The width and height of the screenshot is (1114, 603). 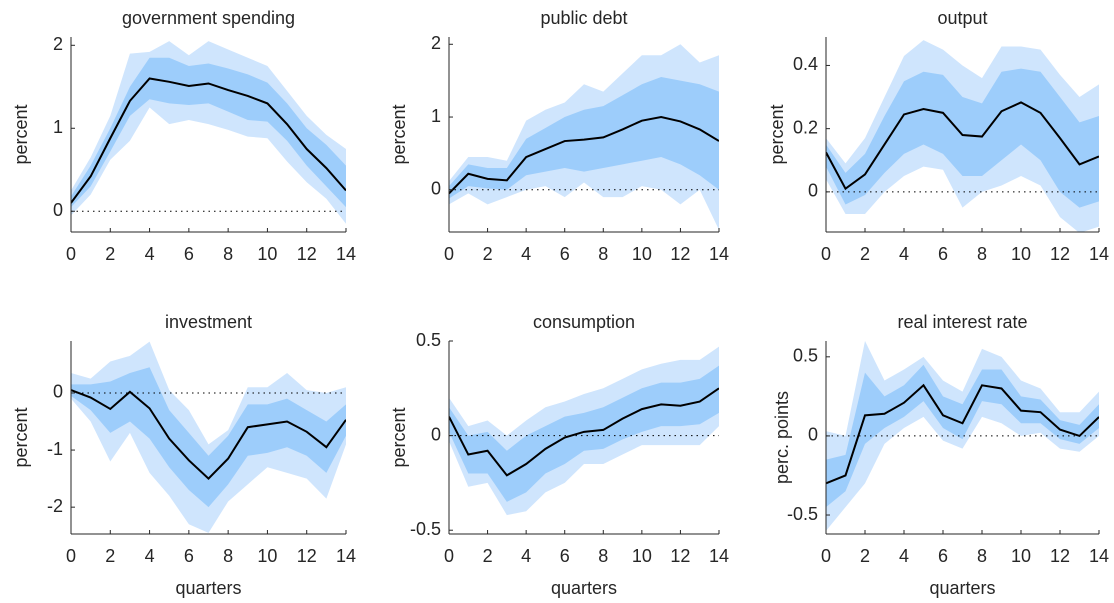 What do you see at coordinates (962, 322) in the screenshot?
I see `panel-title: real interest rate` at bounding box center [962, 322].